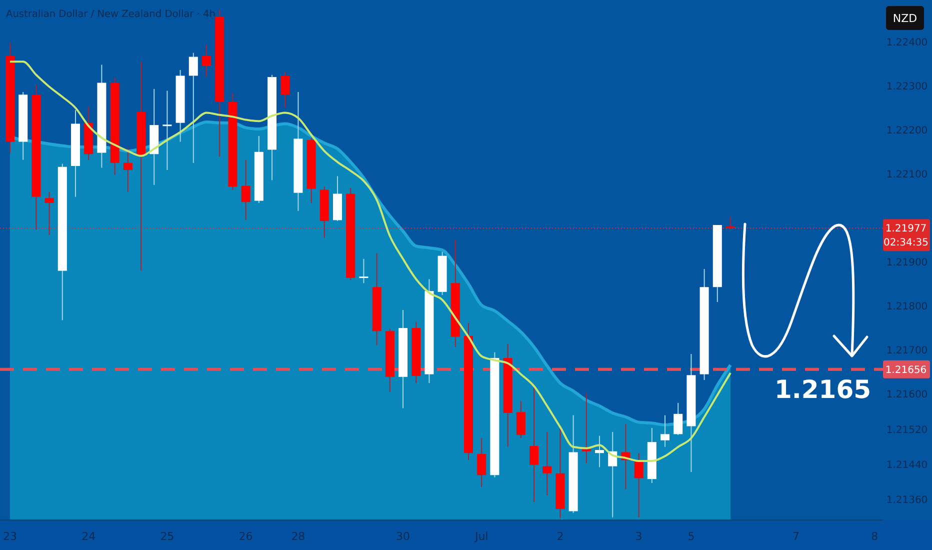  Describe the element at coordinates (907, 42) in the screenshot. I see `y-tick-label: 1.22400` at that location.